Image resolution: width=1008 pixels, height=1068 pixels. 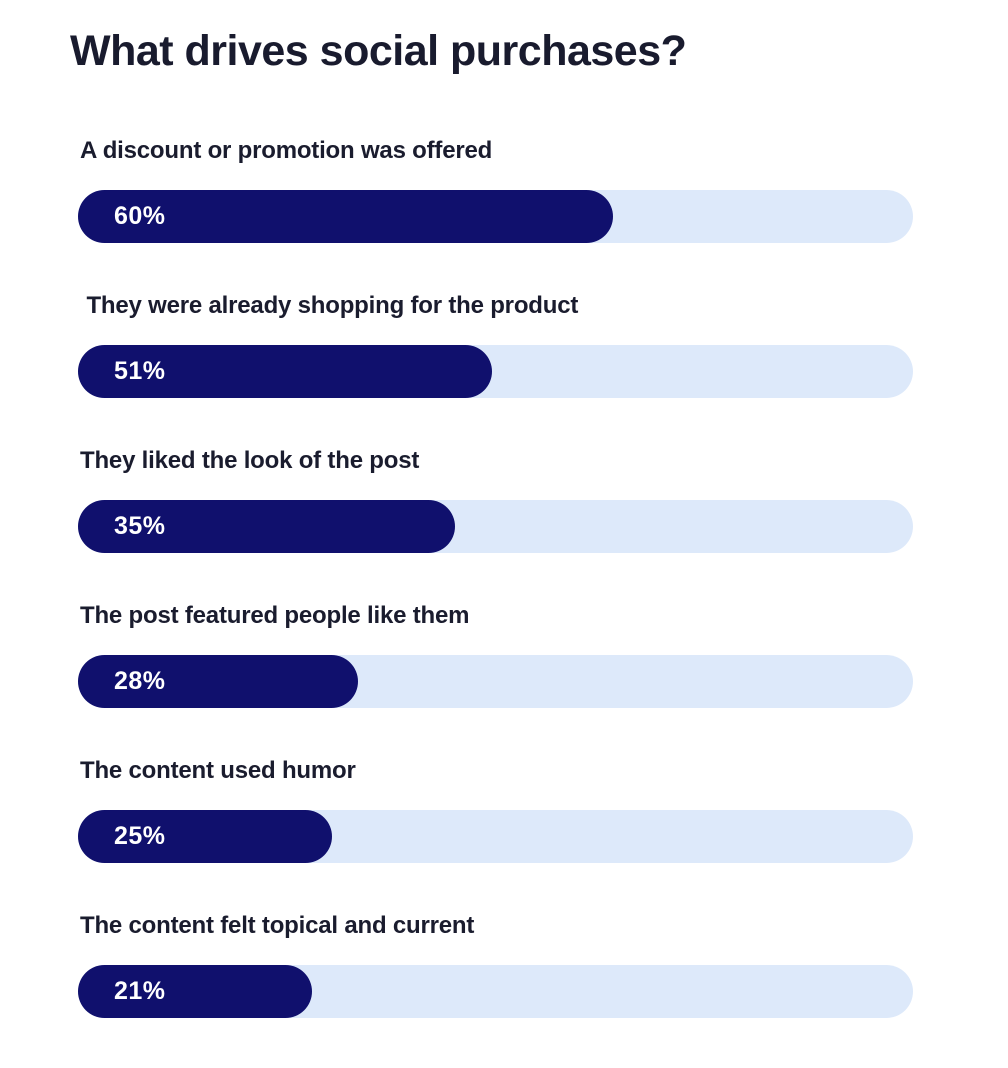 What do you see at coordinates (140, 525) in the screenshot?
I see `value-label: 35%` at bounding box center [140, 525].